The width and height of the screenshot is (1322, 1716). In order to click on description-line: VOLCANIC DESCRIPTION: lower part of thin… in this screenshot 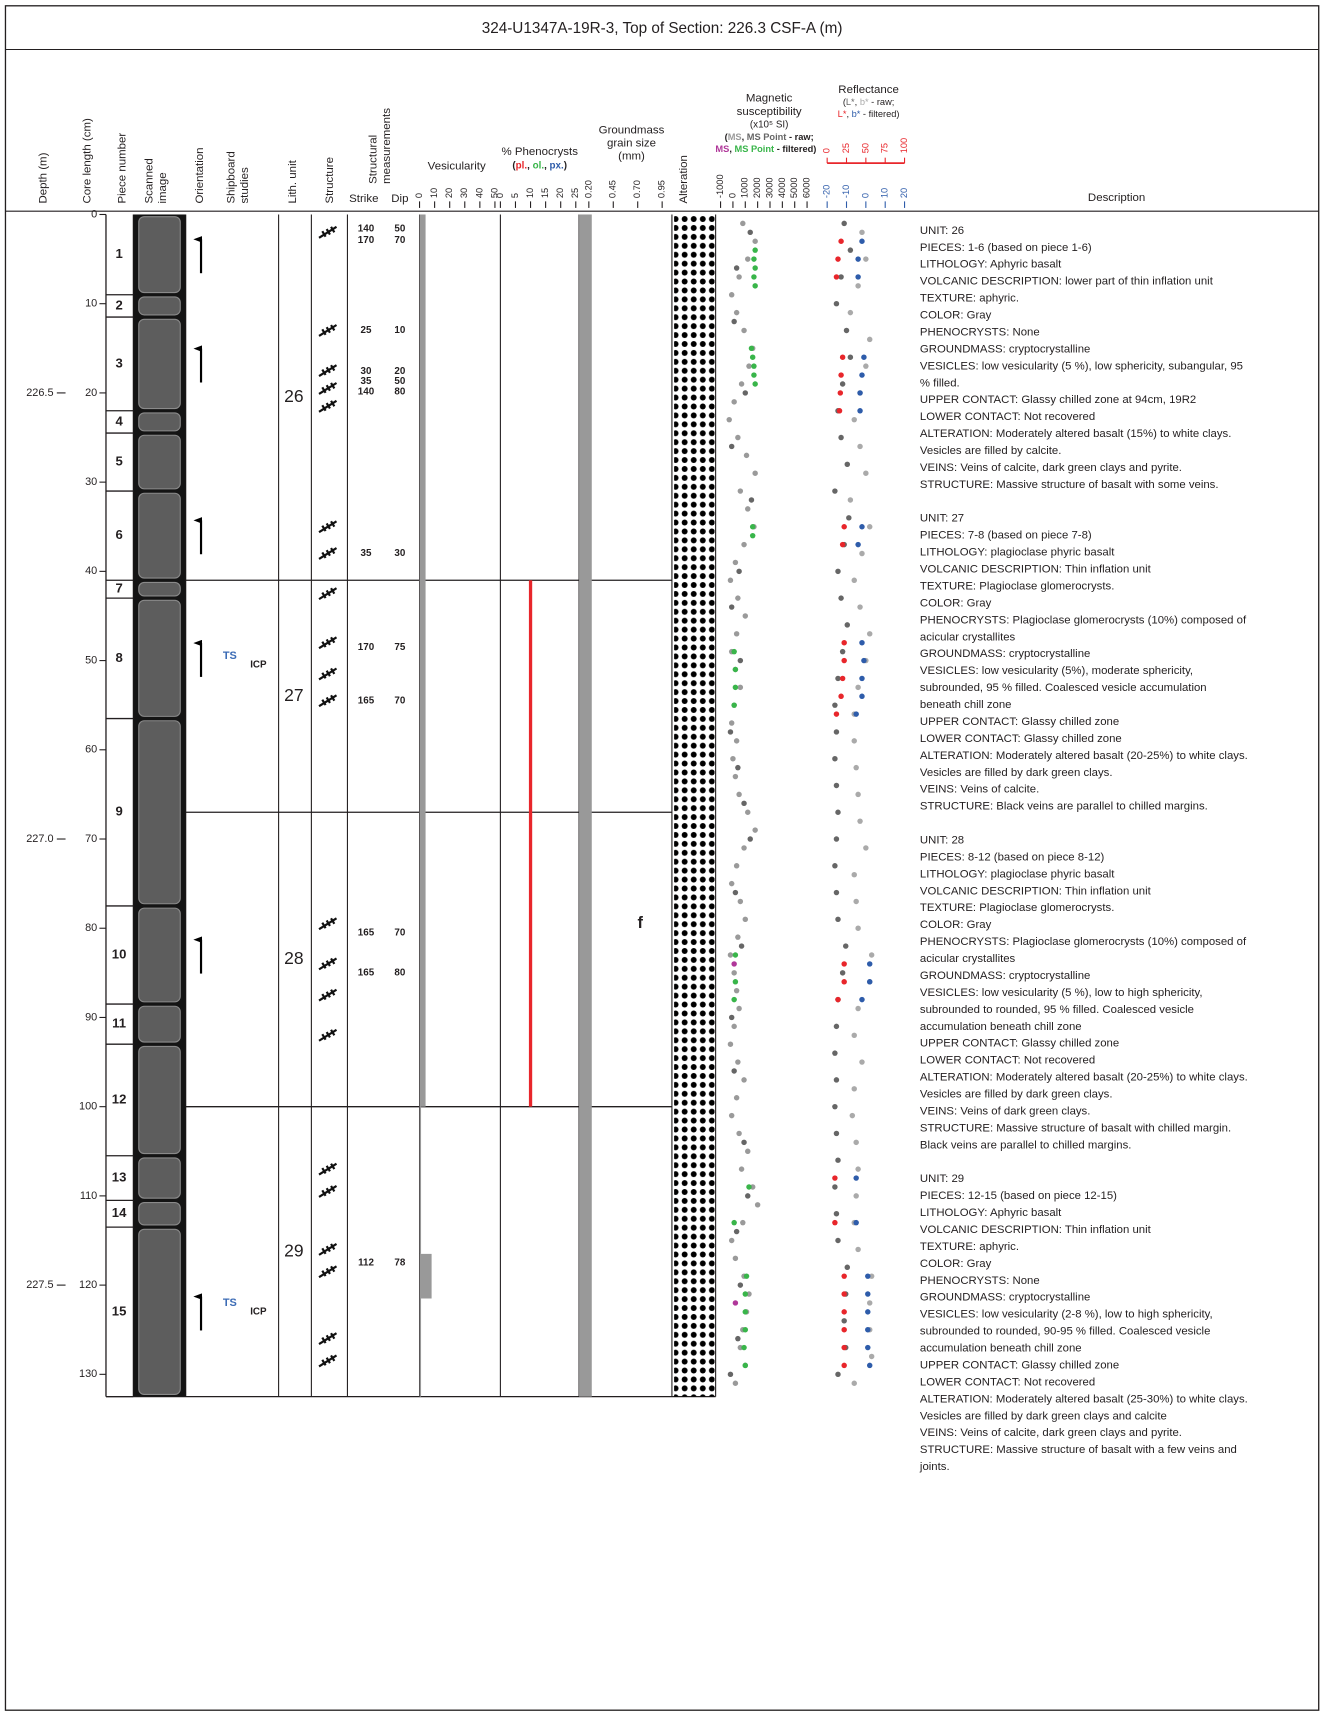, I will do `click(1067, 282)`.